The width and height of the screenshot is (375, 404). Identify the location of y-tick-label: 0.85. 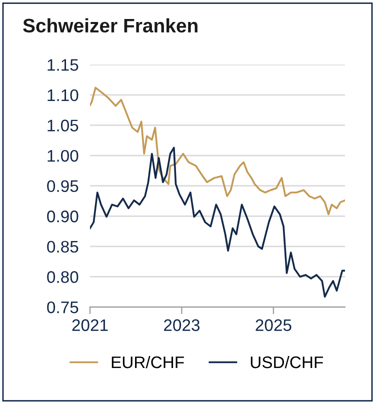
(62, 246).